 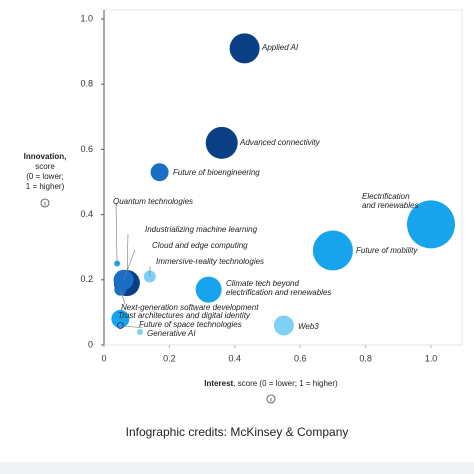 What do you see at coordinates (169, 358) in the screenshot?
I see `x-tick-label: 0.2` at bounding box center [169, 358].